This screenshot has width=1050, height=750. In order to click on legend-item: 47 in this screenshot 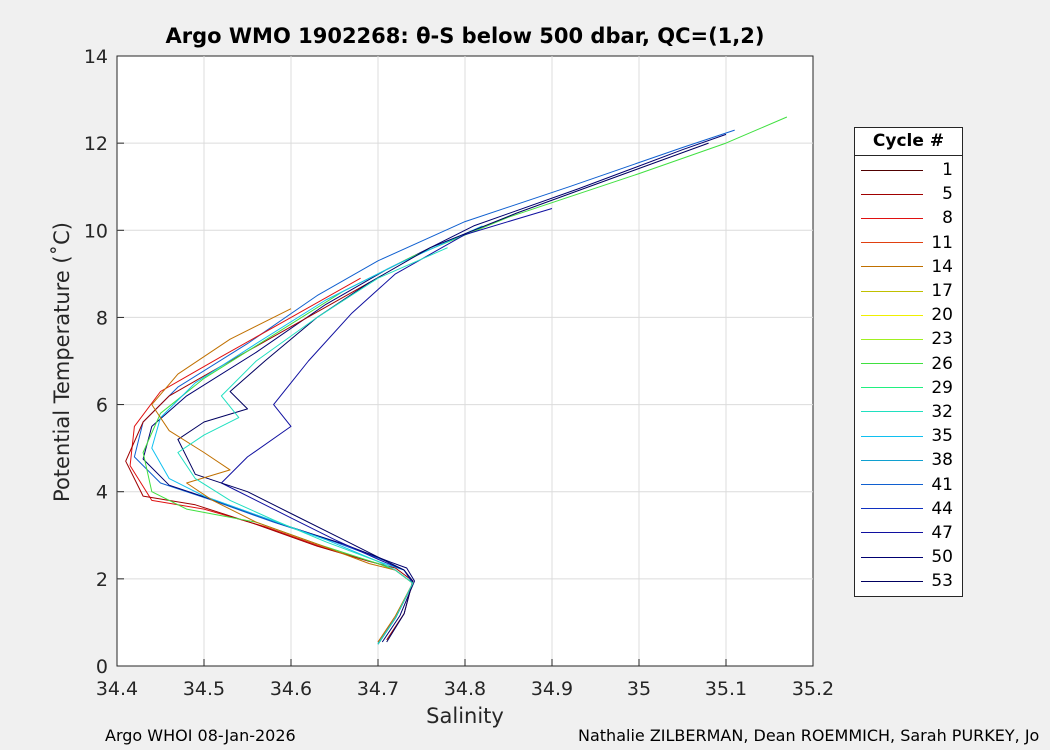, I will do `click(908, 533)`.